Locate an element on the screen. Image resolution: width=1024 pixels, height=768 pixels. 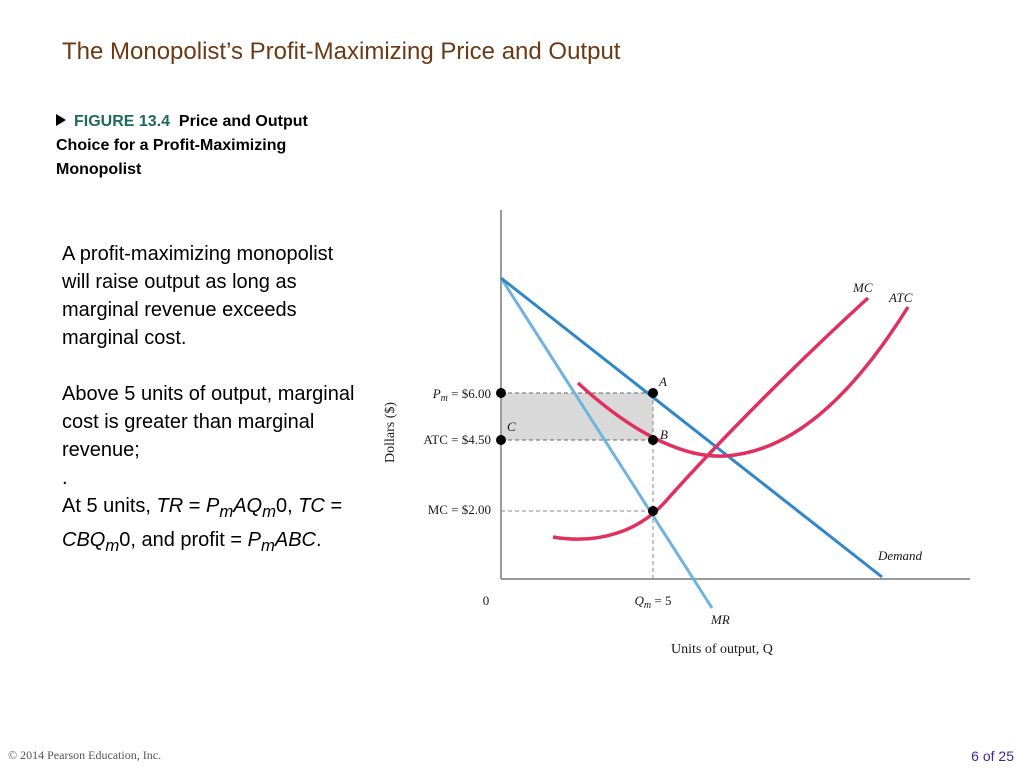
label-point-c: C is located at coordinates (511, 426).